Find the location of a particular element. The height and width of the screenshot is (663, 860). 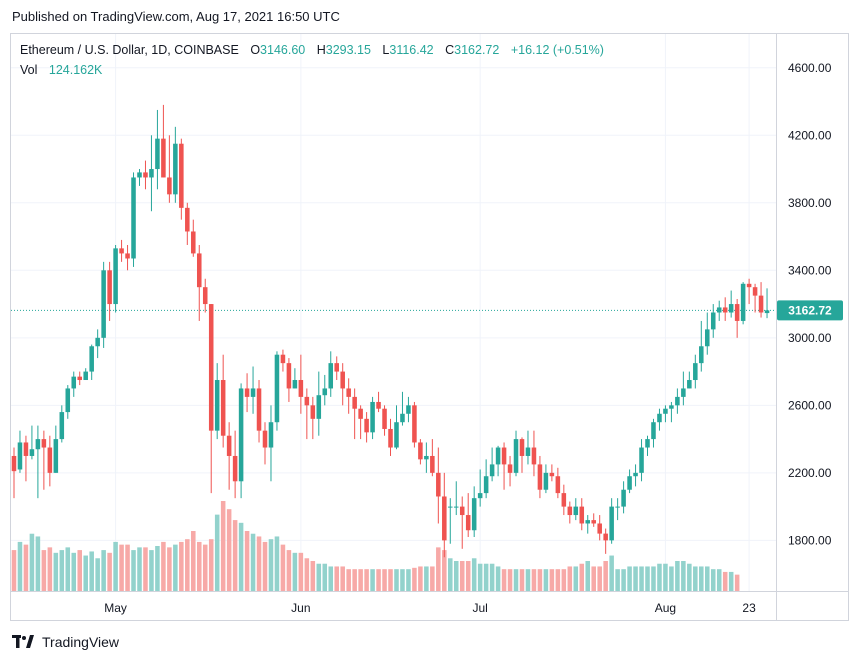

y-tick-label: 2600.00 is located at coordinates (810, 405).